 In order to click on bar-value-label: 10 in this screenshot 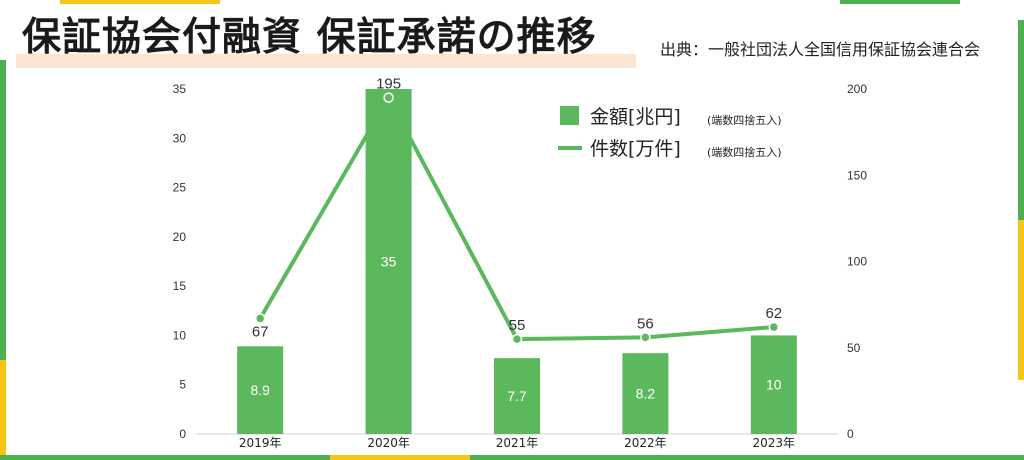, I will do `click(774, 385)`.